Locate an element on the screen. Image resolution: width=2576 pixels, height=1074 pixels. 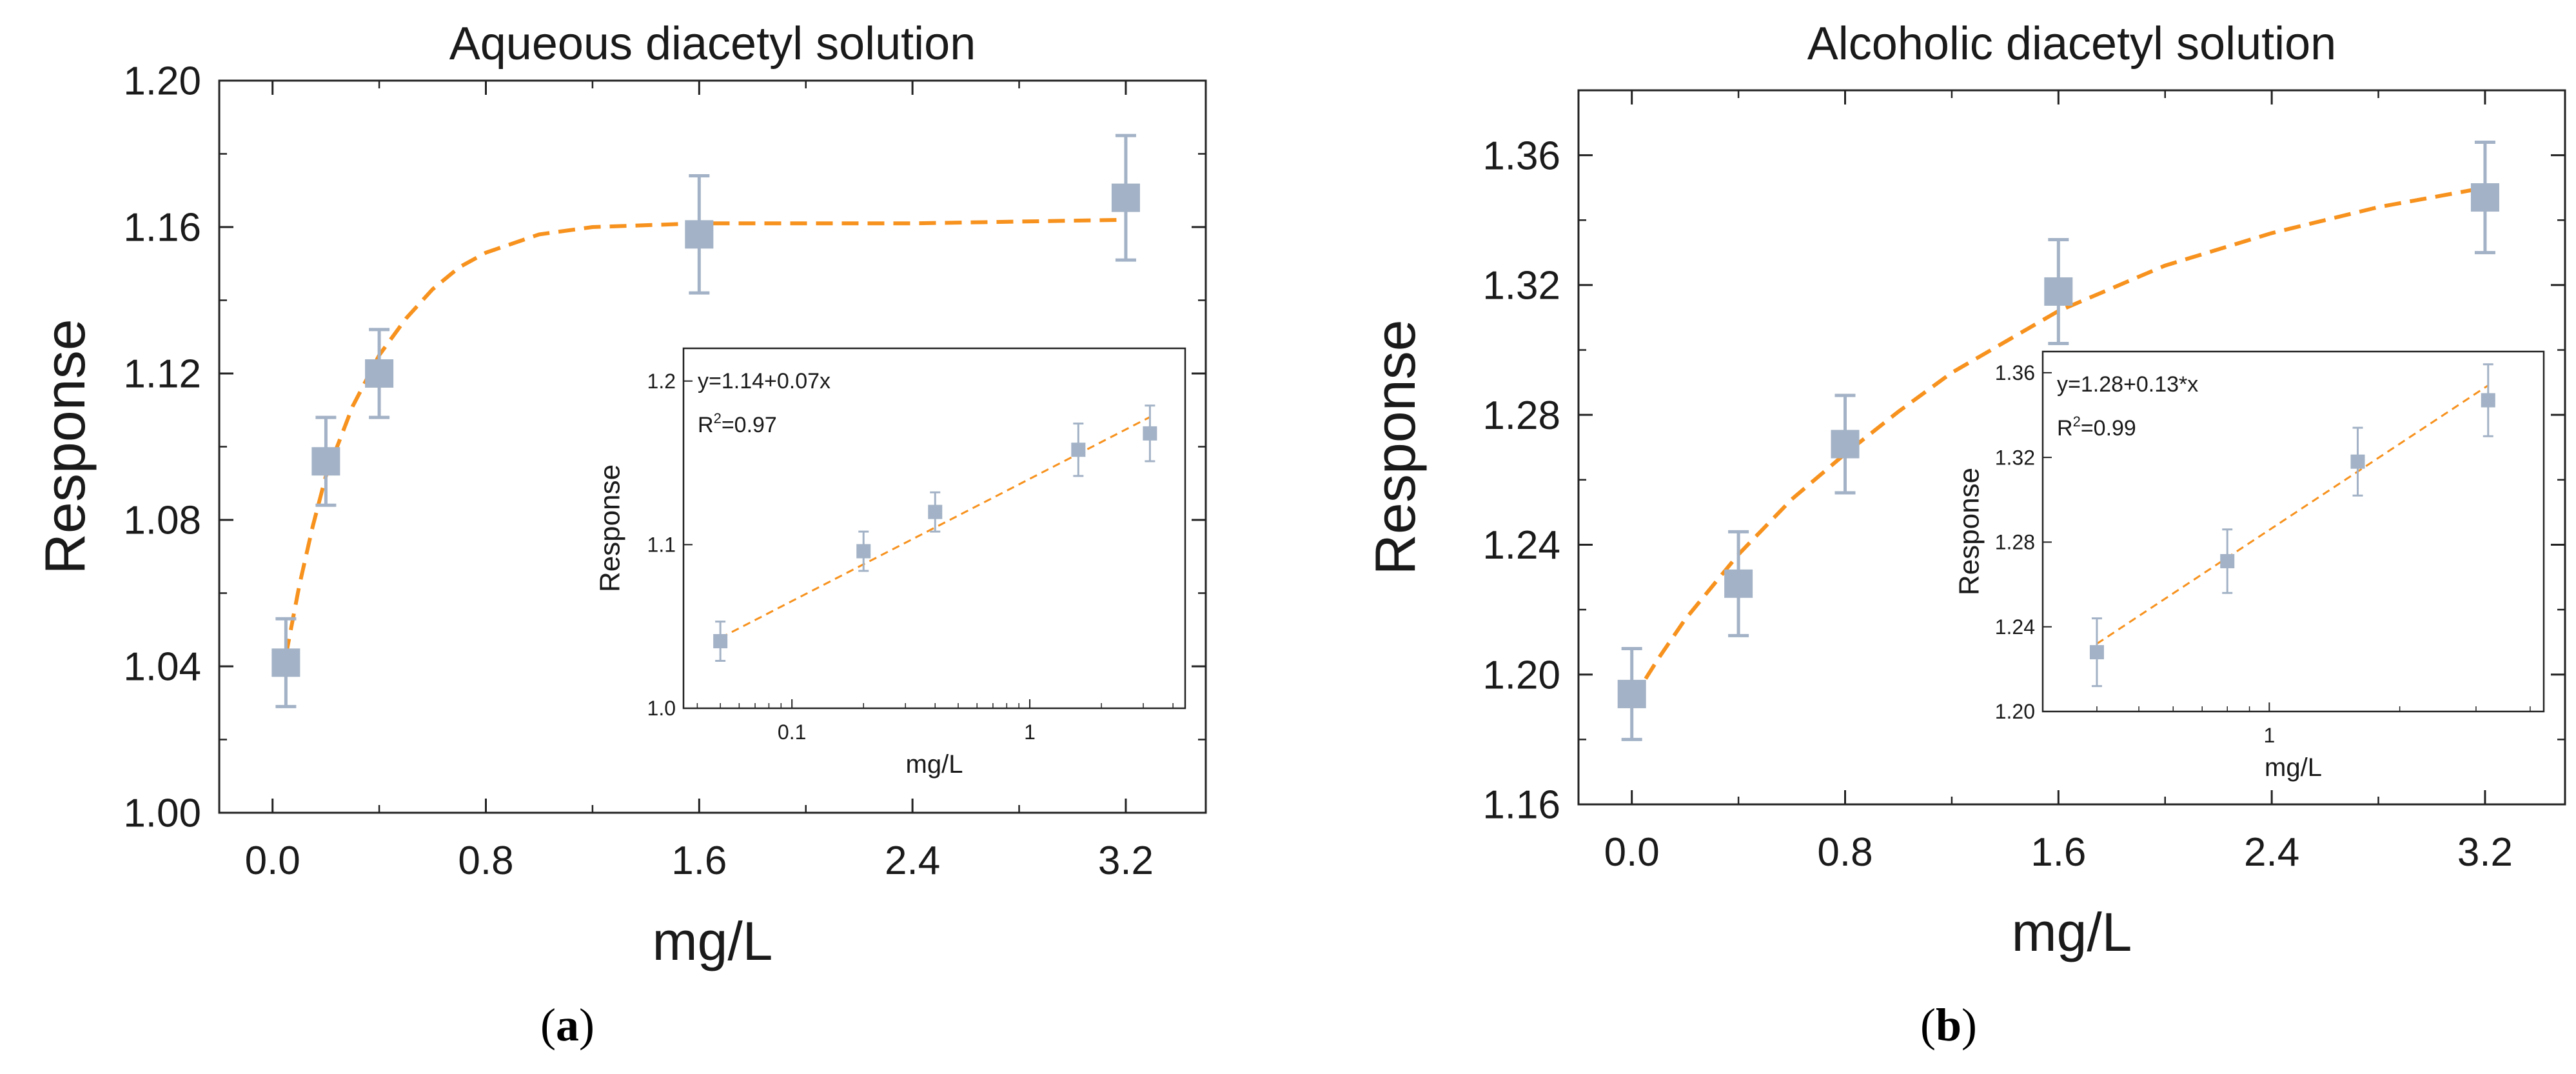
y-tick-label: 1.04 is located at coordinates (162, 667).